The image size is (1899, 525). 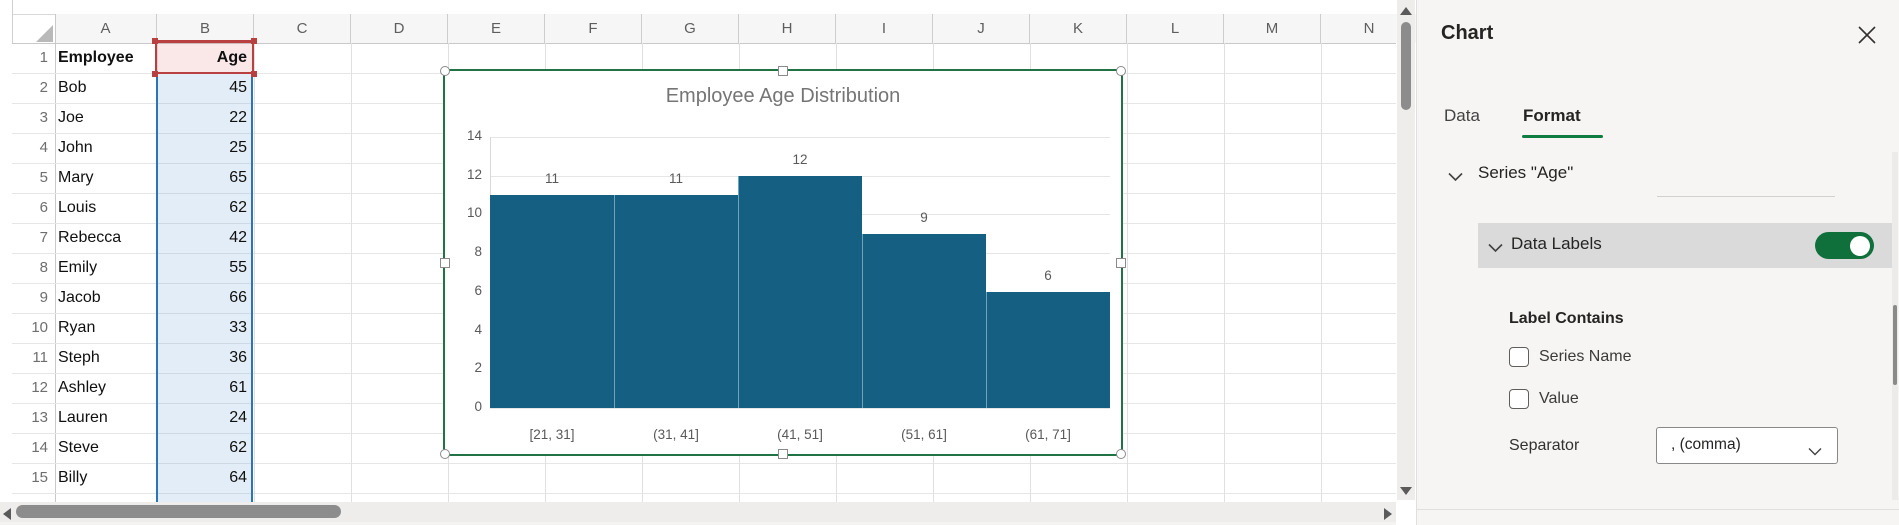 What do you see at coordinates (238, 207) in the screenshot?
I see `cell-B6: 62` at bounding box center [238, 207].